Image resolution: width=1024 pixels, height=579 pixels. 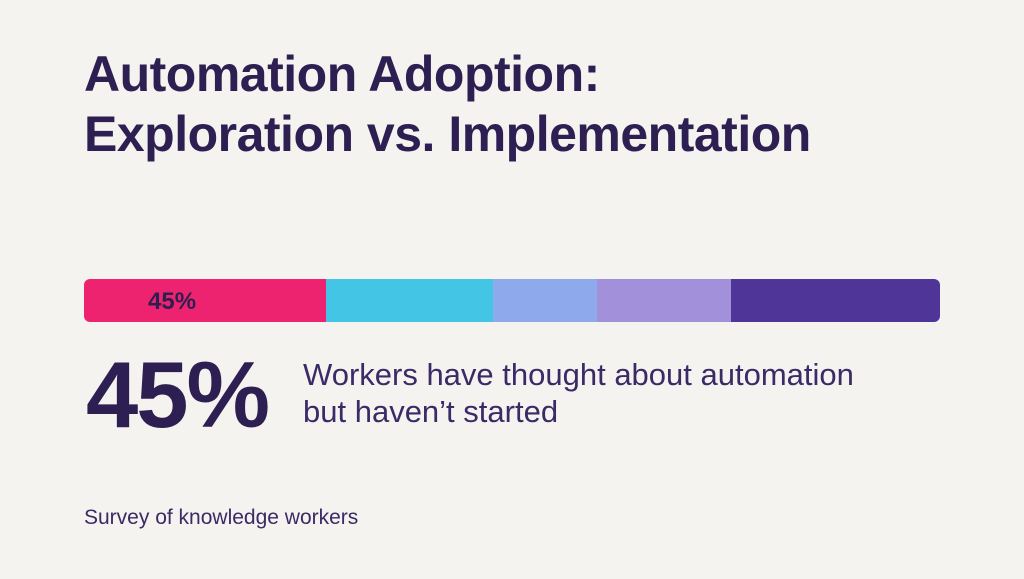 I want to click on chart-title-line-2: Exploration vs. Implementation, so click(x=447, y=134).